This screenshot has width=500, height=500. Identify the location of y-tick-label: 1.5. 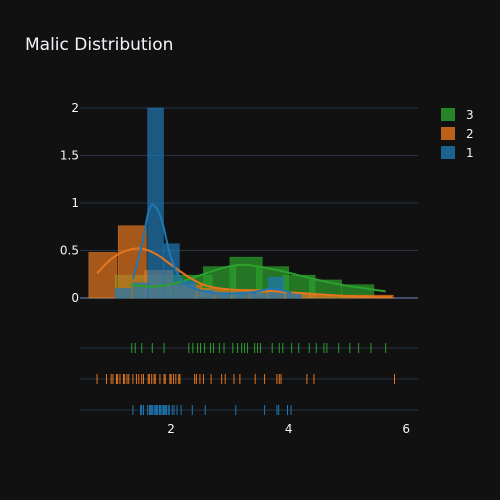
(69, 156).